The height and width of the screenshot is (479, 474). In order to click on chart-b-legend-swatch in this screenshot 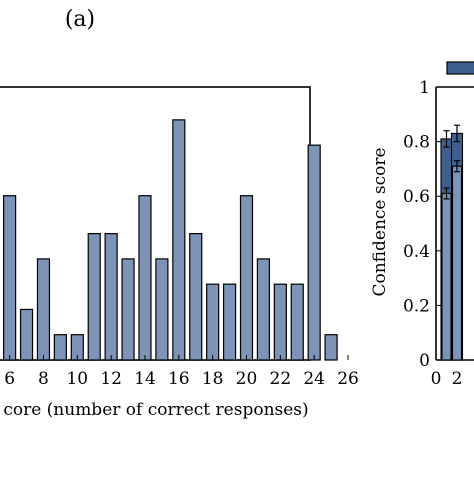, I will do `click(460, 68)`.